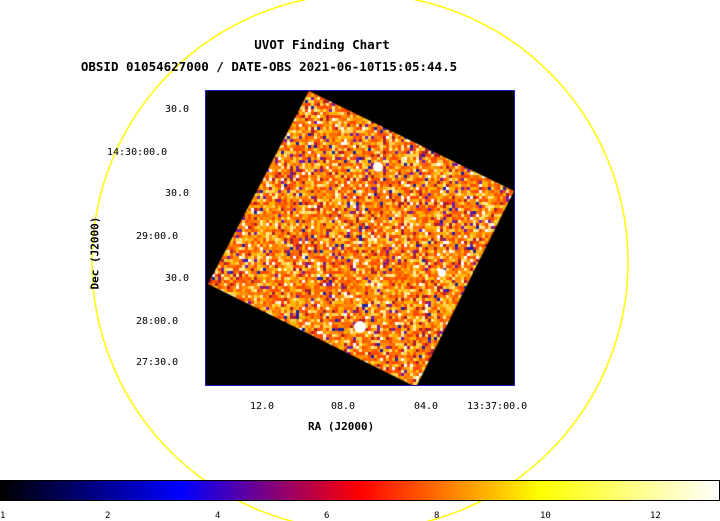  What do you see at coordinates (360, 490) in the screenshot?
I see `colorbar` at bounding box center [360, 490].